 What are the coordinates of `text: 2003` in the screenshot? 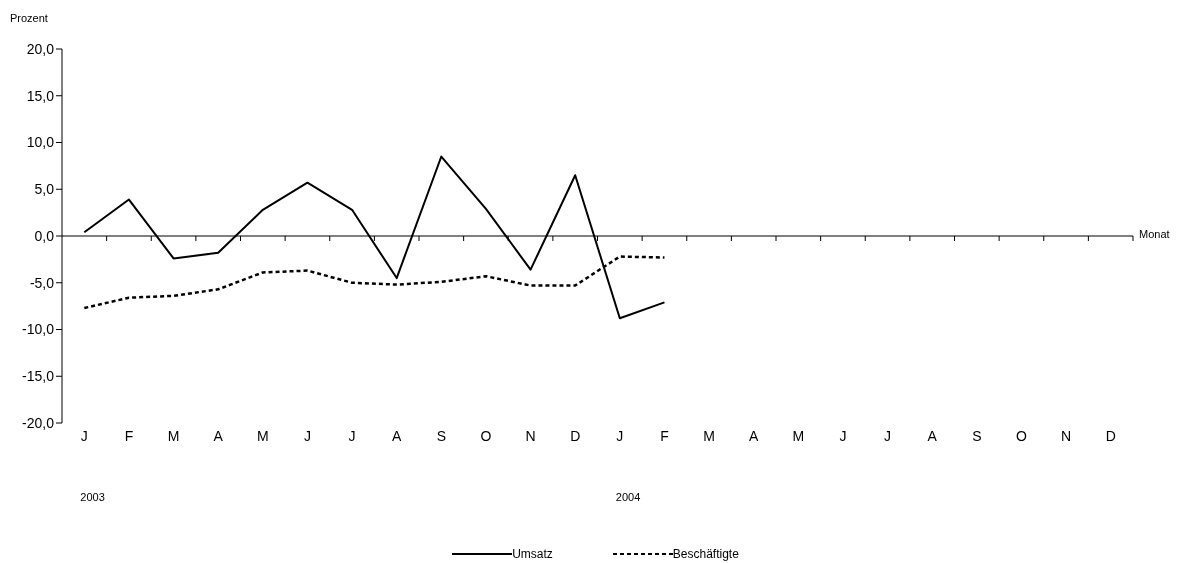 It's located at (92, 497).